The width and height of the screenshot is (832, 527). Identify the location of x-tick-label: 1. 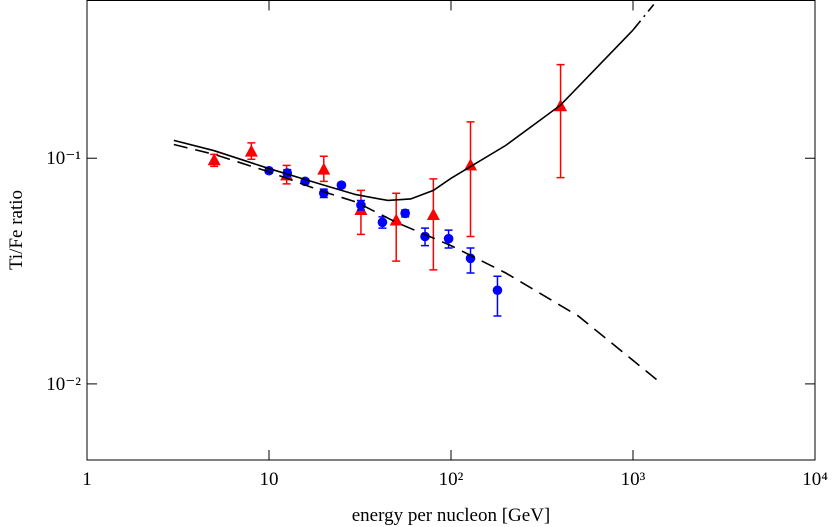
(87, 479).